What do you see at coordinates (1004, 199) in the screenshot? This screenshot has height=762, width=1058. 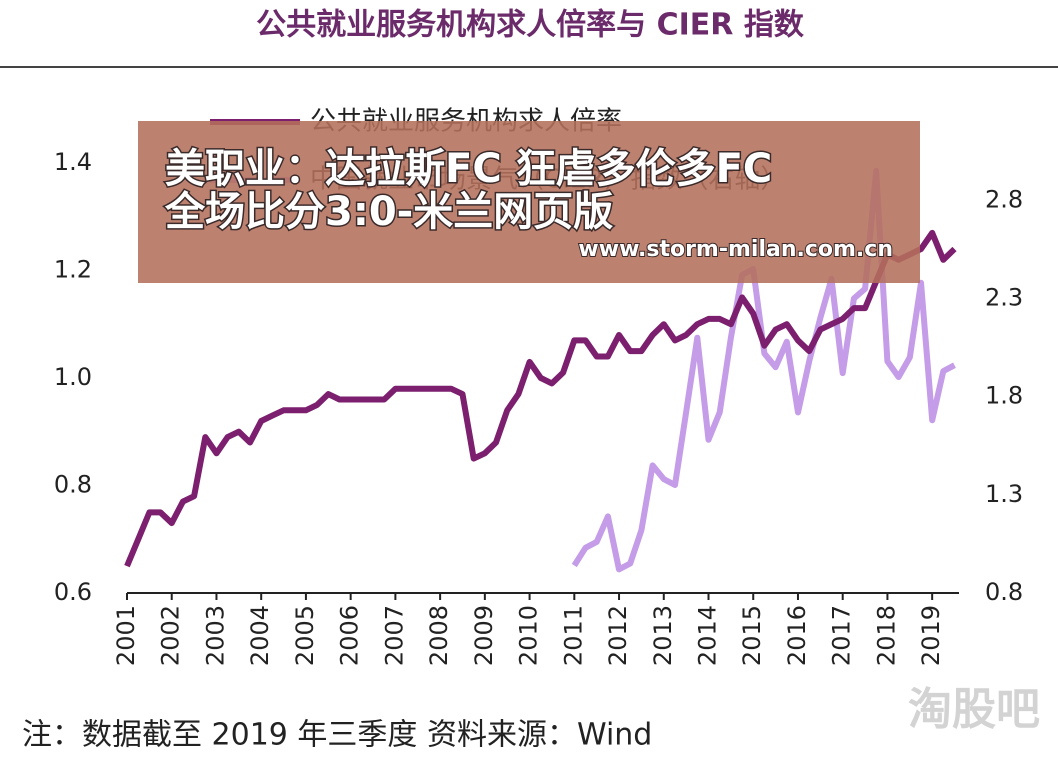 I see `y2-tick-label: 2.8` at bounding box center [1004, 199].